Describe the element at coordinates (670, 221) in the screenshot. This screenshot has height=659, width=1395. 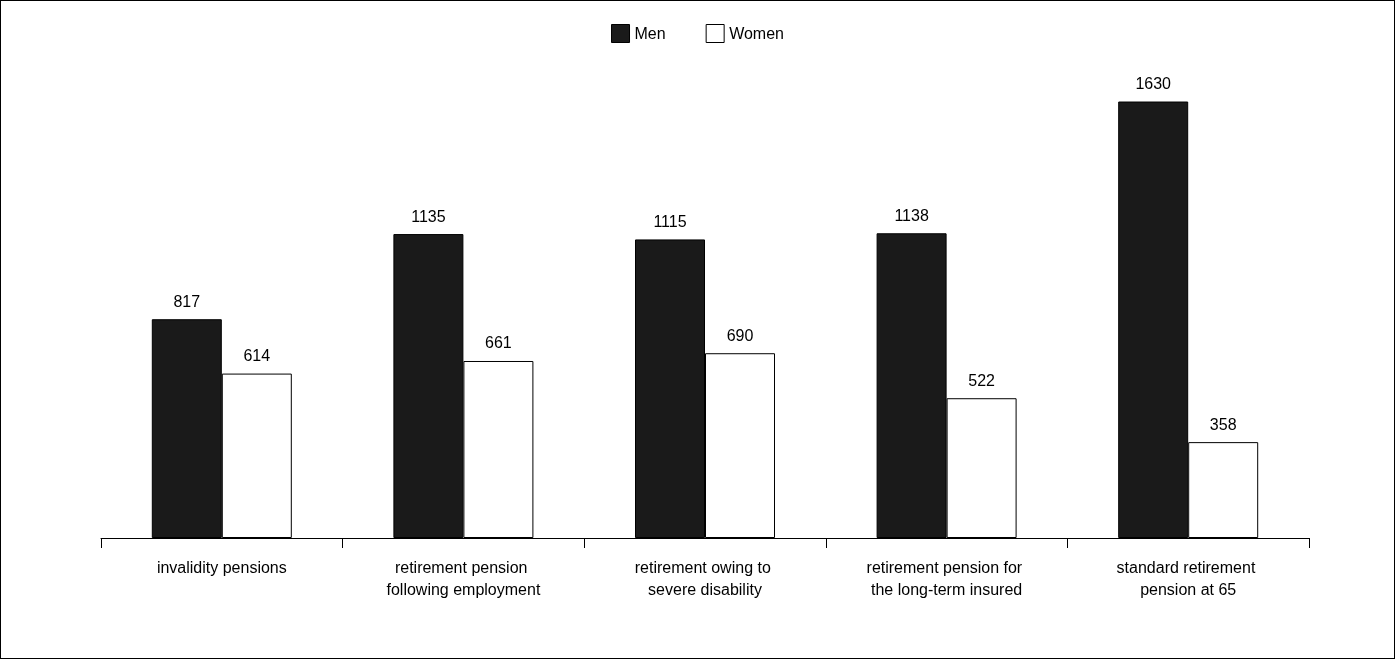
I see `data-label: 1115` at that location.